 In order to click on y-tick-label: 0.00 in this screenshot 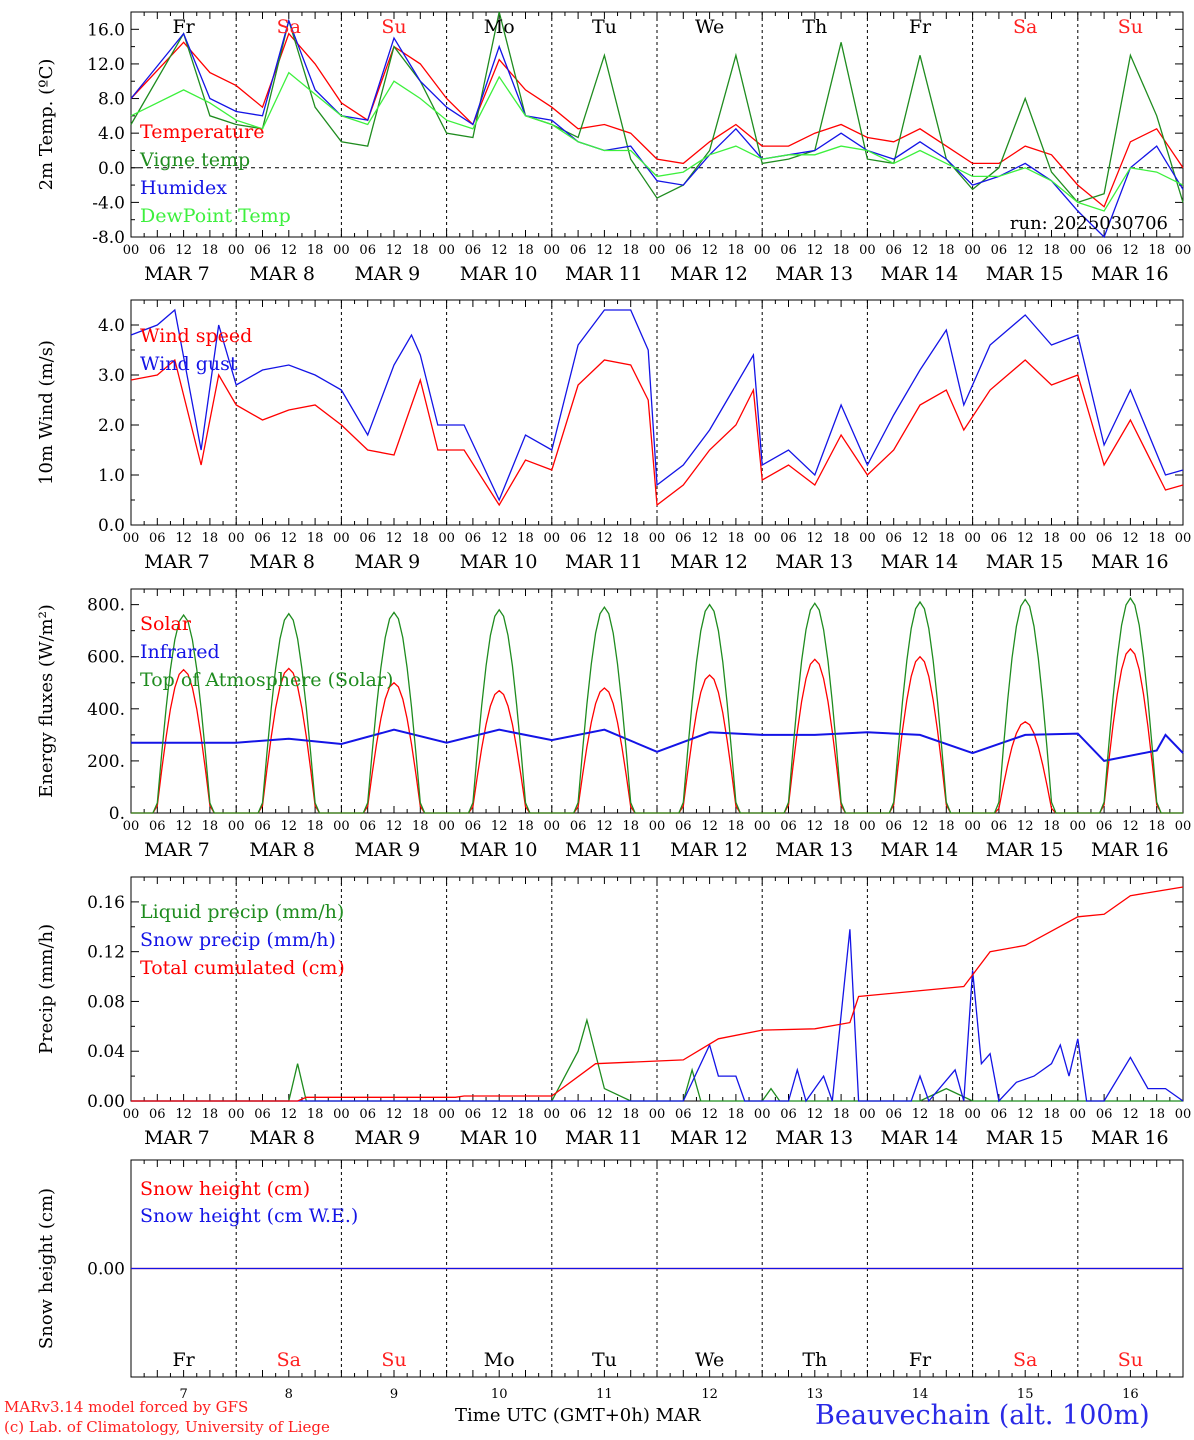, I will do `click(106, 1102)`.